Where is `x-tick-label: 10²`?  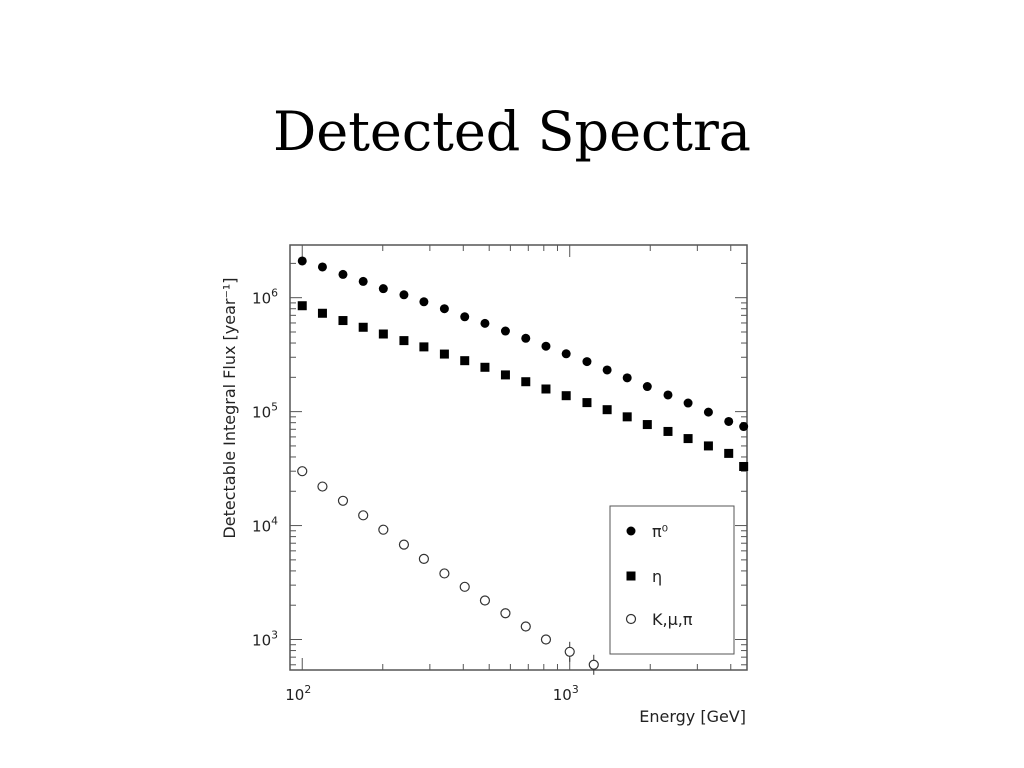 x-tick-label: 10² is located at coordinates (298, 693).